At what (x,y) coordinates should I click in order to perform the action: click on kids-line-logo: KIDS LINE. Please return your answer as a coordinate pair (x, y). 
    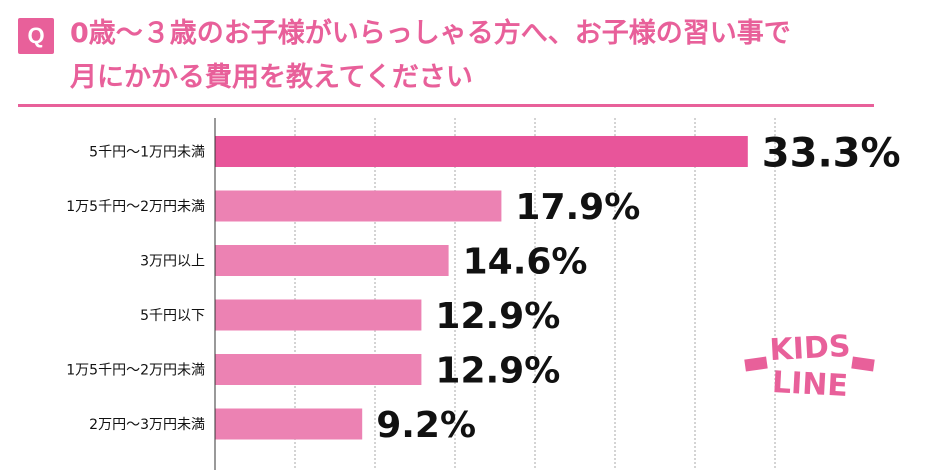
    Looking at the image, I should click on (809, 366).